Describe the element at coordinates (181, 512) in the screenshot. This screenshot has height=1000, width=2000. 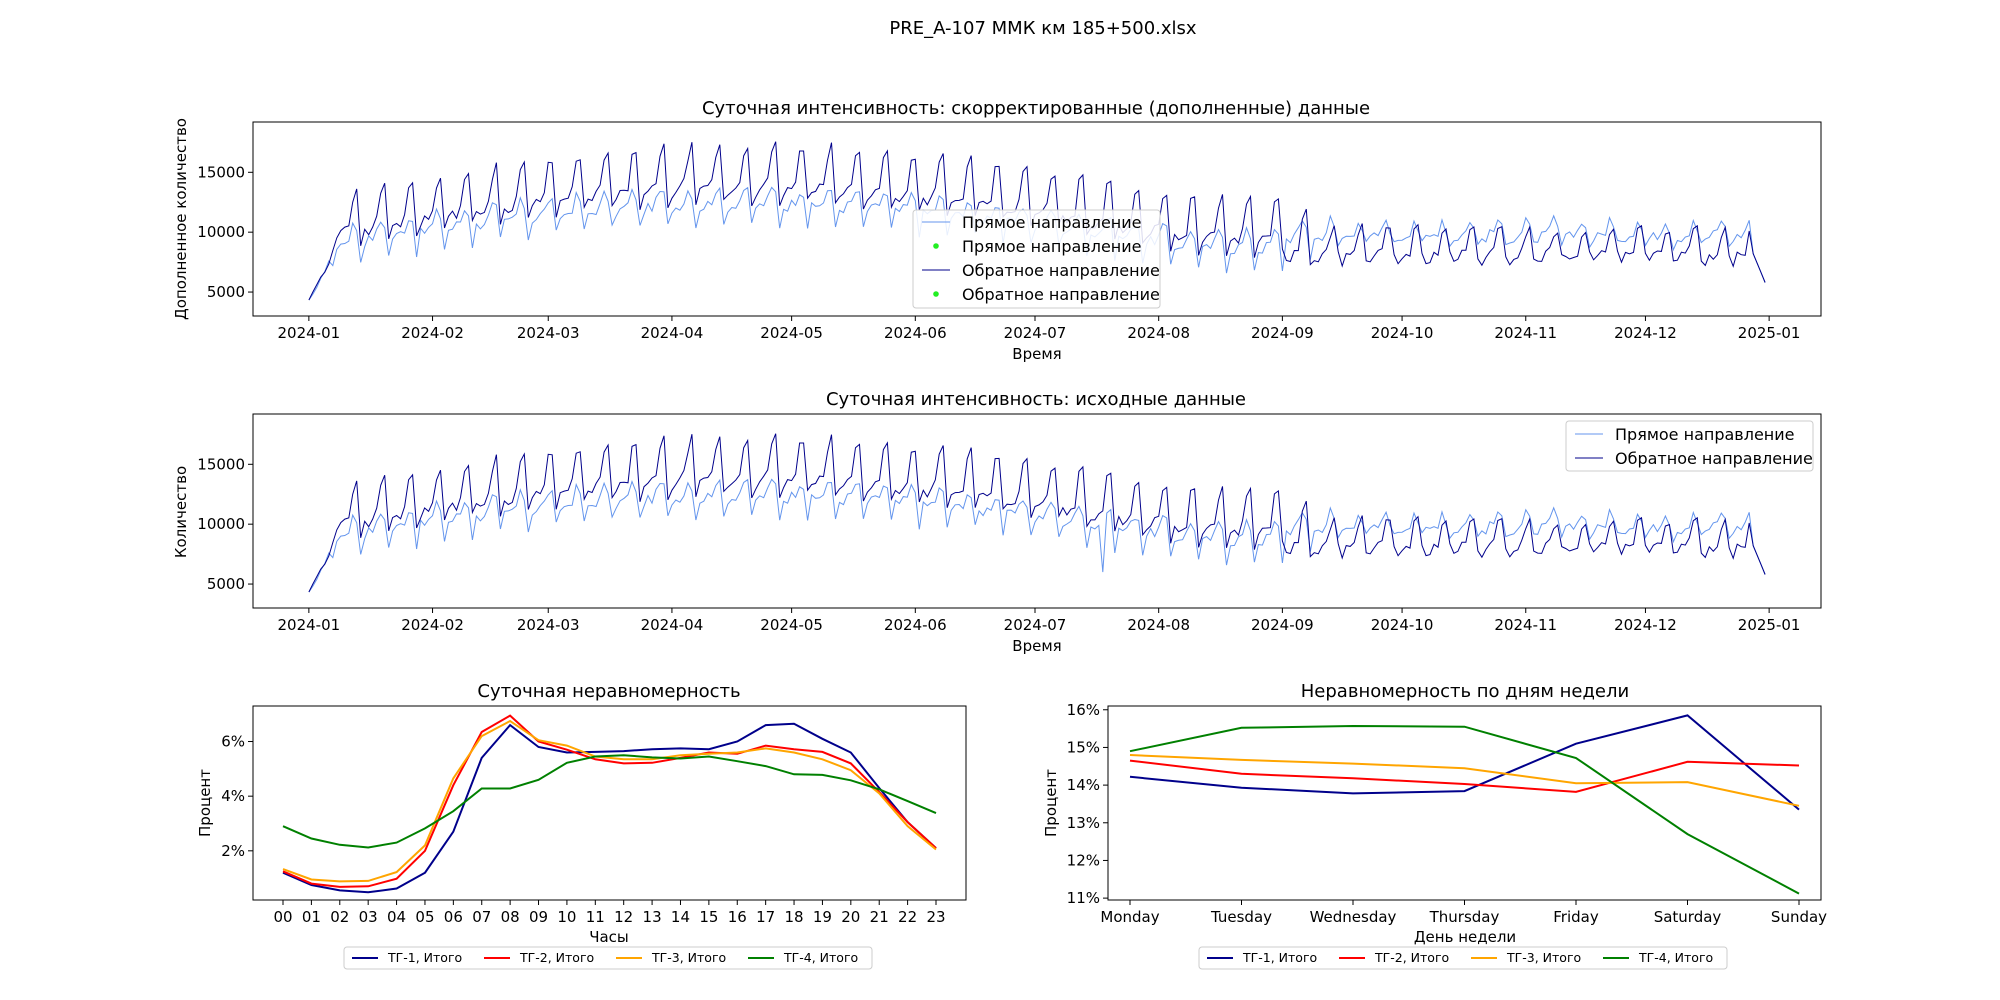
I see `chart-raw-ylabel: Количество` at that location.